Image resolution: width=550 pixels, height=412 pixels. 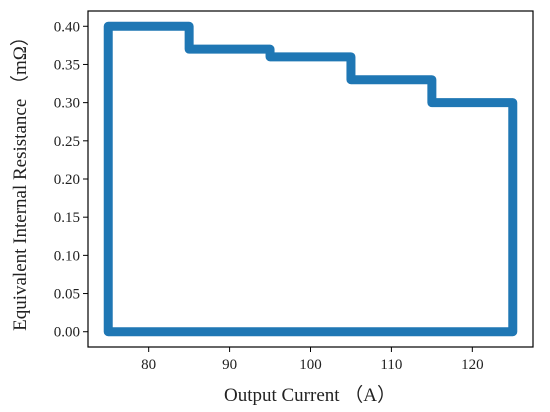 What do you see at coordinates (20, 179) in the screenshot?
I see `y-axis-title: Equivalent Internal Resistance （mΩ）` at bounding box center [20, 179].